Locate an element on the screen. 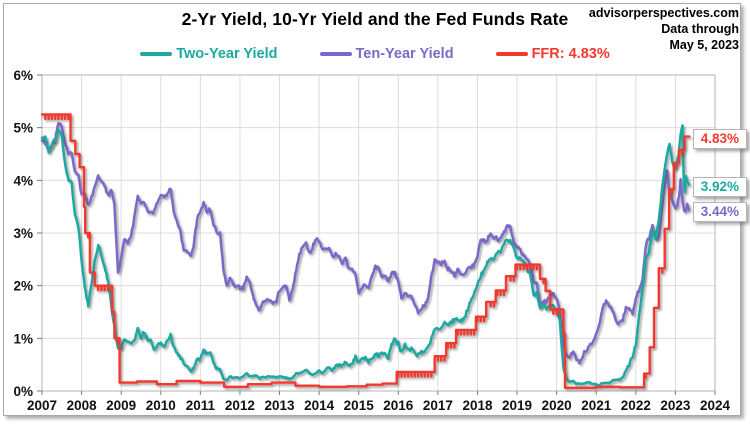  source-site: advisorperspectives.com is located at coordinates (663, 13).